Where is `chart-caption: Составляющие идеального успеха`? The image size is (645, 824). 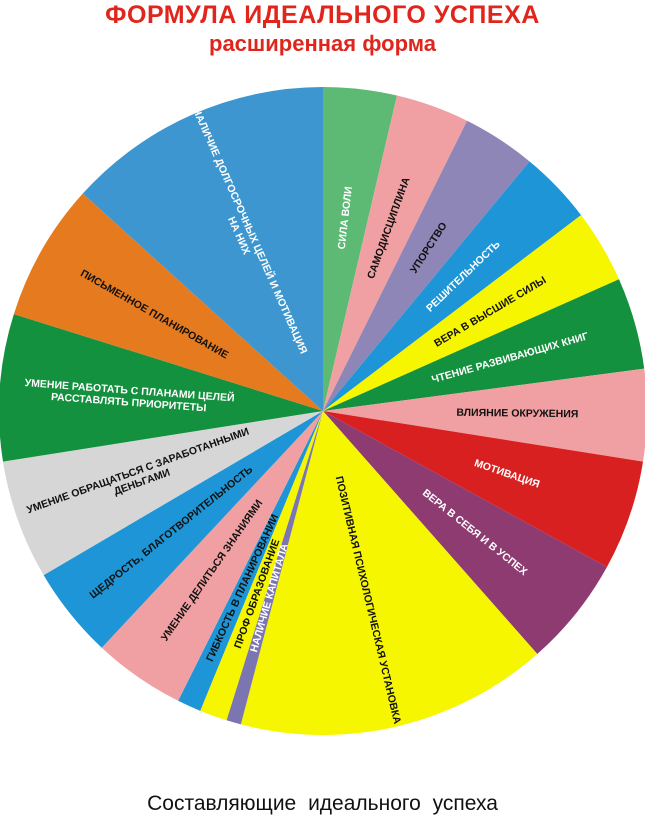 chart-caption: Составляющие идеального успеха is located at coordinates (322, 803).